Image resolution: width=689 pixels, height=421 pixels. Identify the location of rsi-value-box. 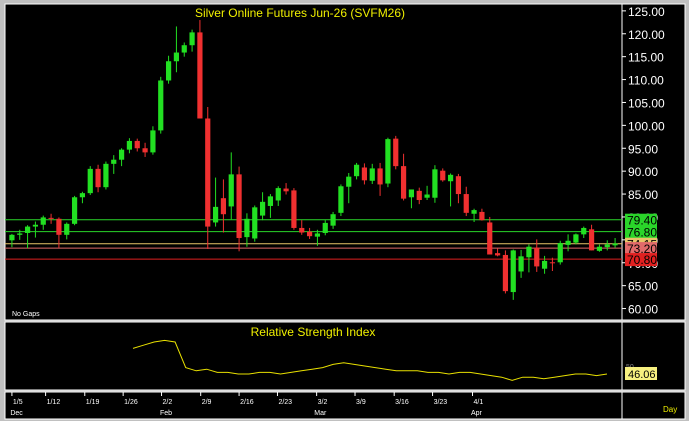
(641, 373).